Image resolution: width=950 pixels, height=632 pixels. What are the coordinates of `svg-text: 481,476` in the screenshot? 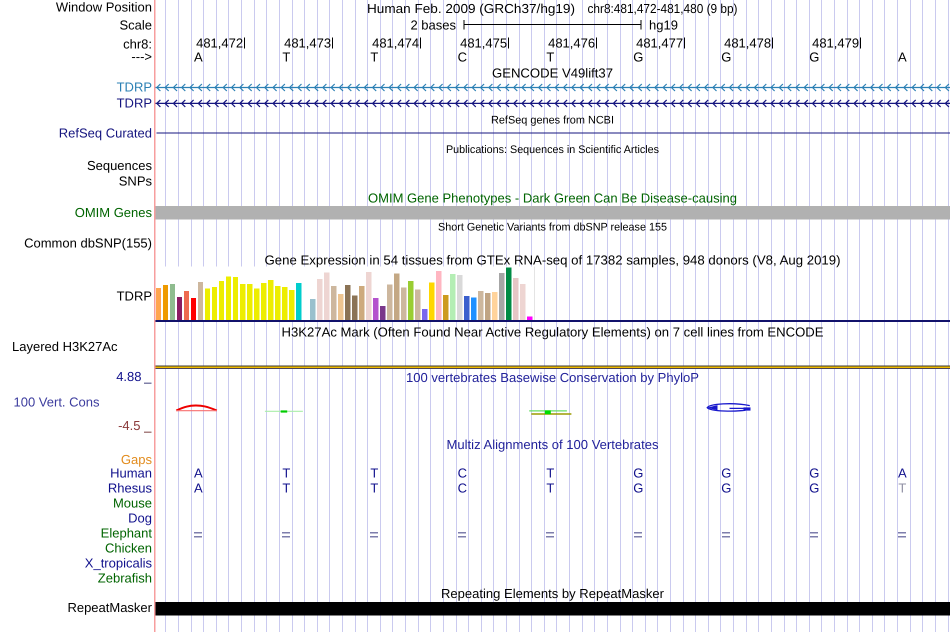 It's located at (571, 43).